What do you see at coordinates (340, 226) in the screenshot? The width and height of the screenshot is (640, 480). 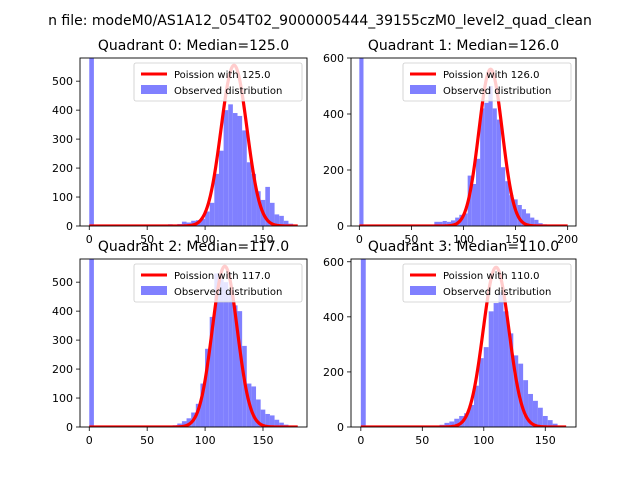 I see `y-tick-label: 0` at bounding box center [340, 226].